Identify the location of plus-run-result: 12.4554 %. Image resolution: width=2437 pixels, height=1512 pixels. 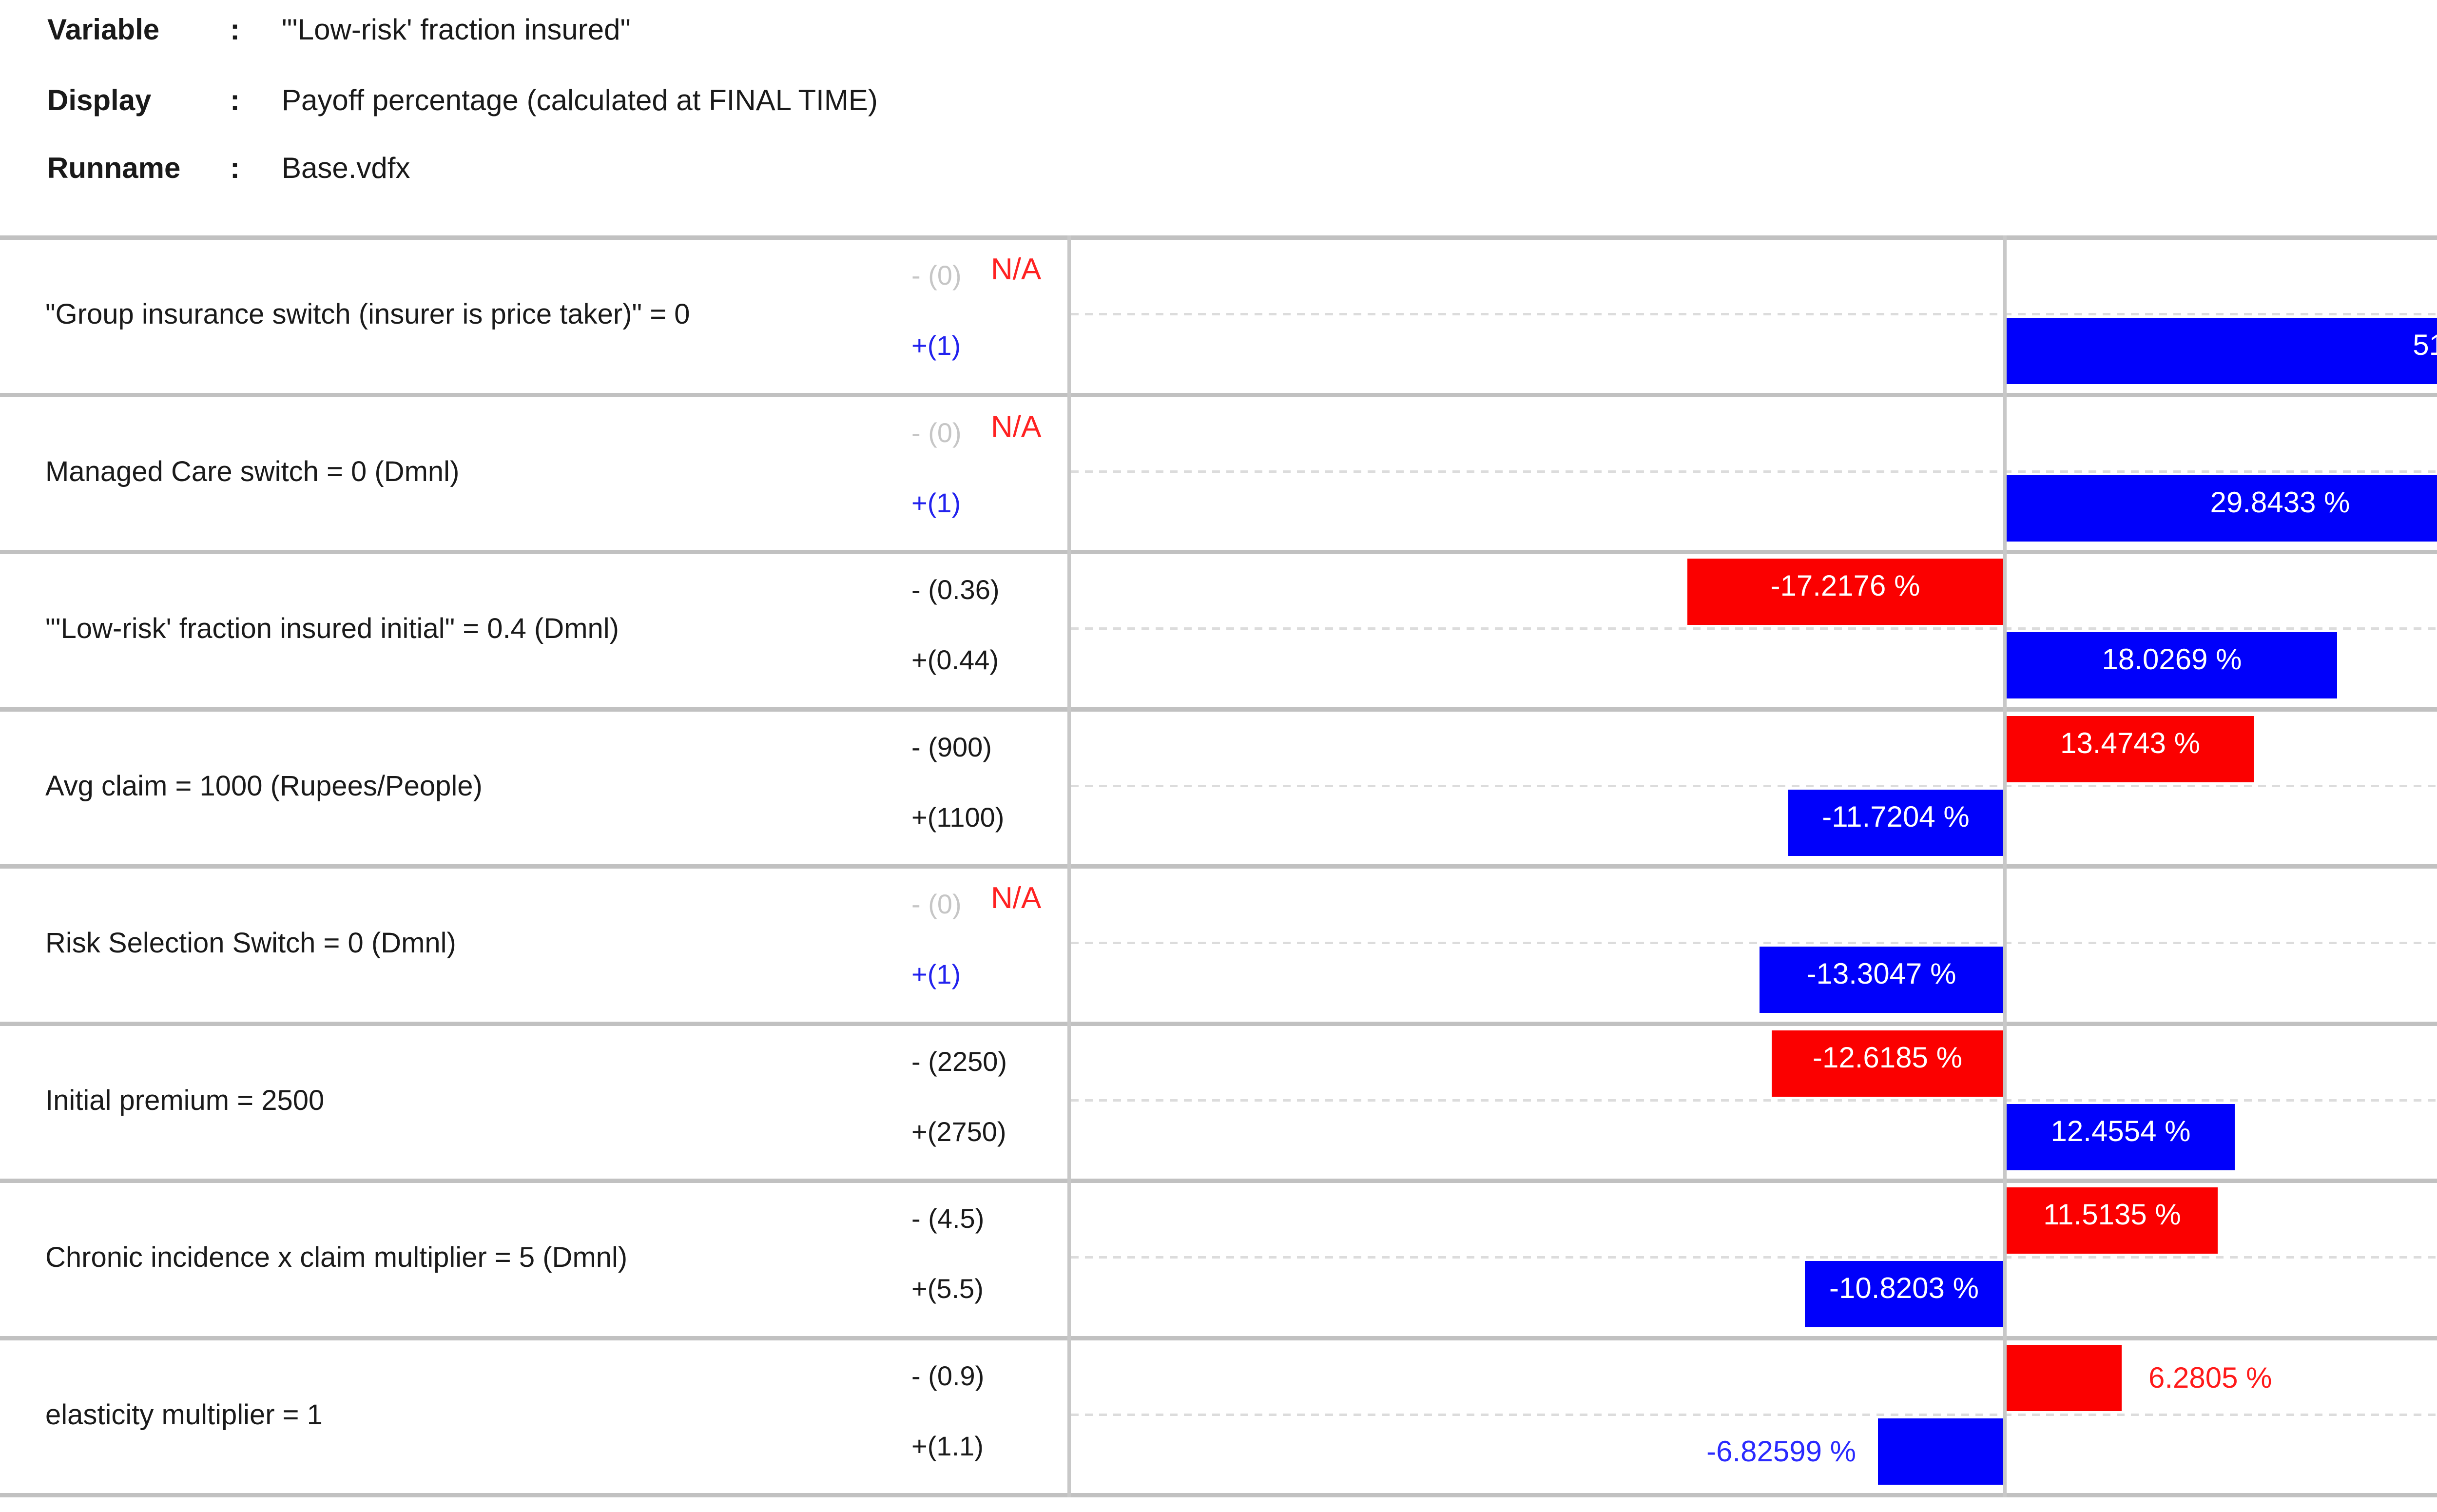
(1754, 1137).